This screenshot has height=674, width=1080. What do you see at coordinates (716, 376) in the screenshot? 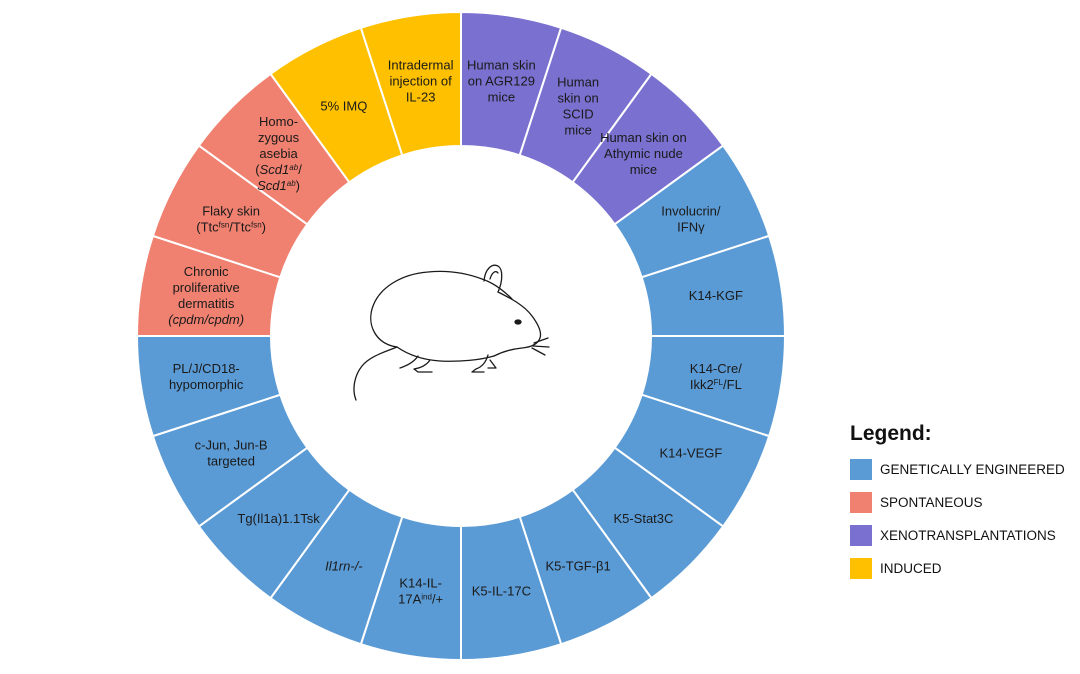
I see `segment-label-k14-cre-ikk2: K14-Cre/Ikk2FL/FL` at bounding box center [716, 376].